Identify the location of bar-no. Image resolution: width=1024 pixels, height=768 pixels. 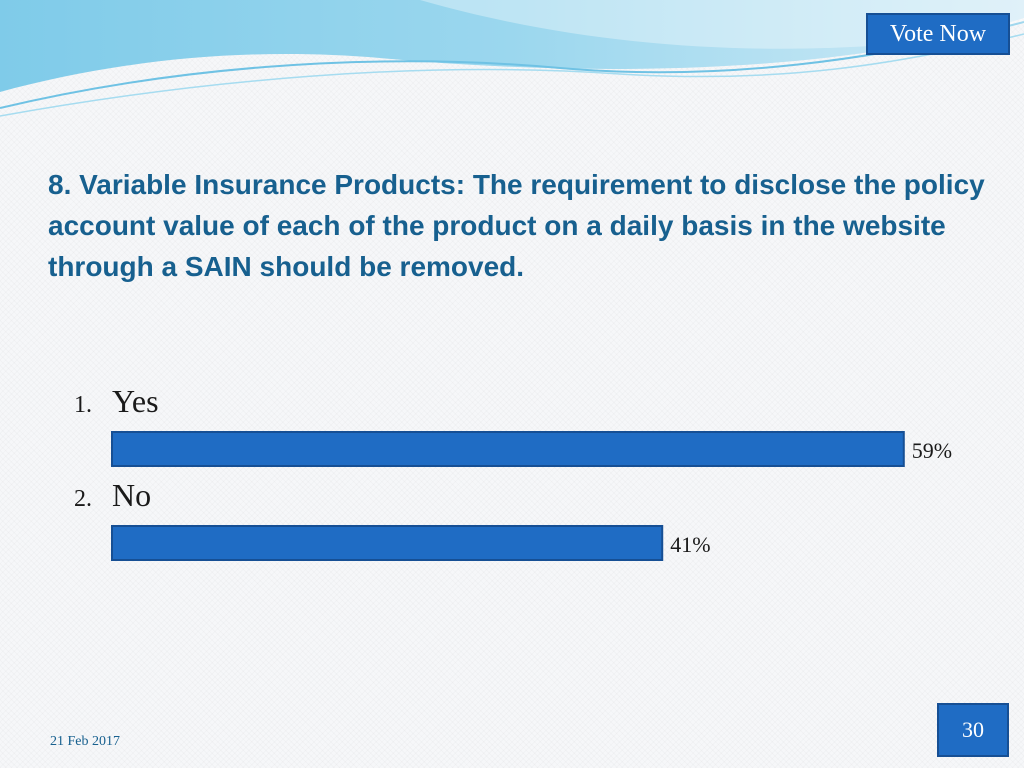
(387, 543).